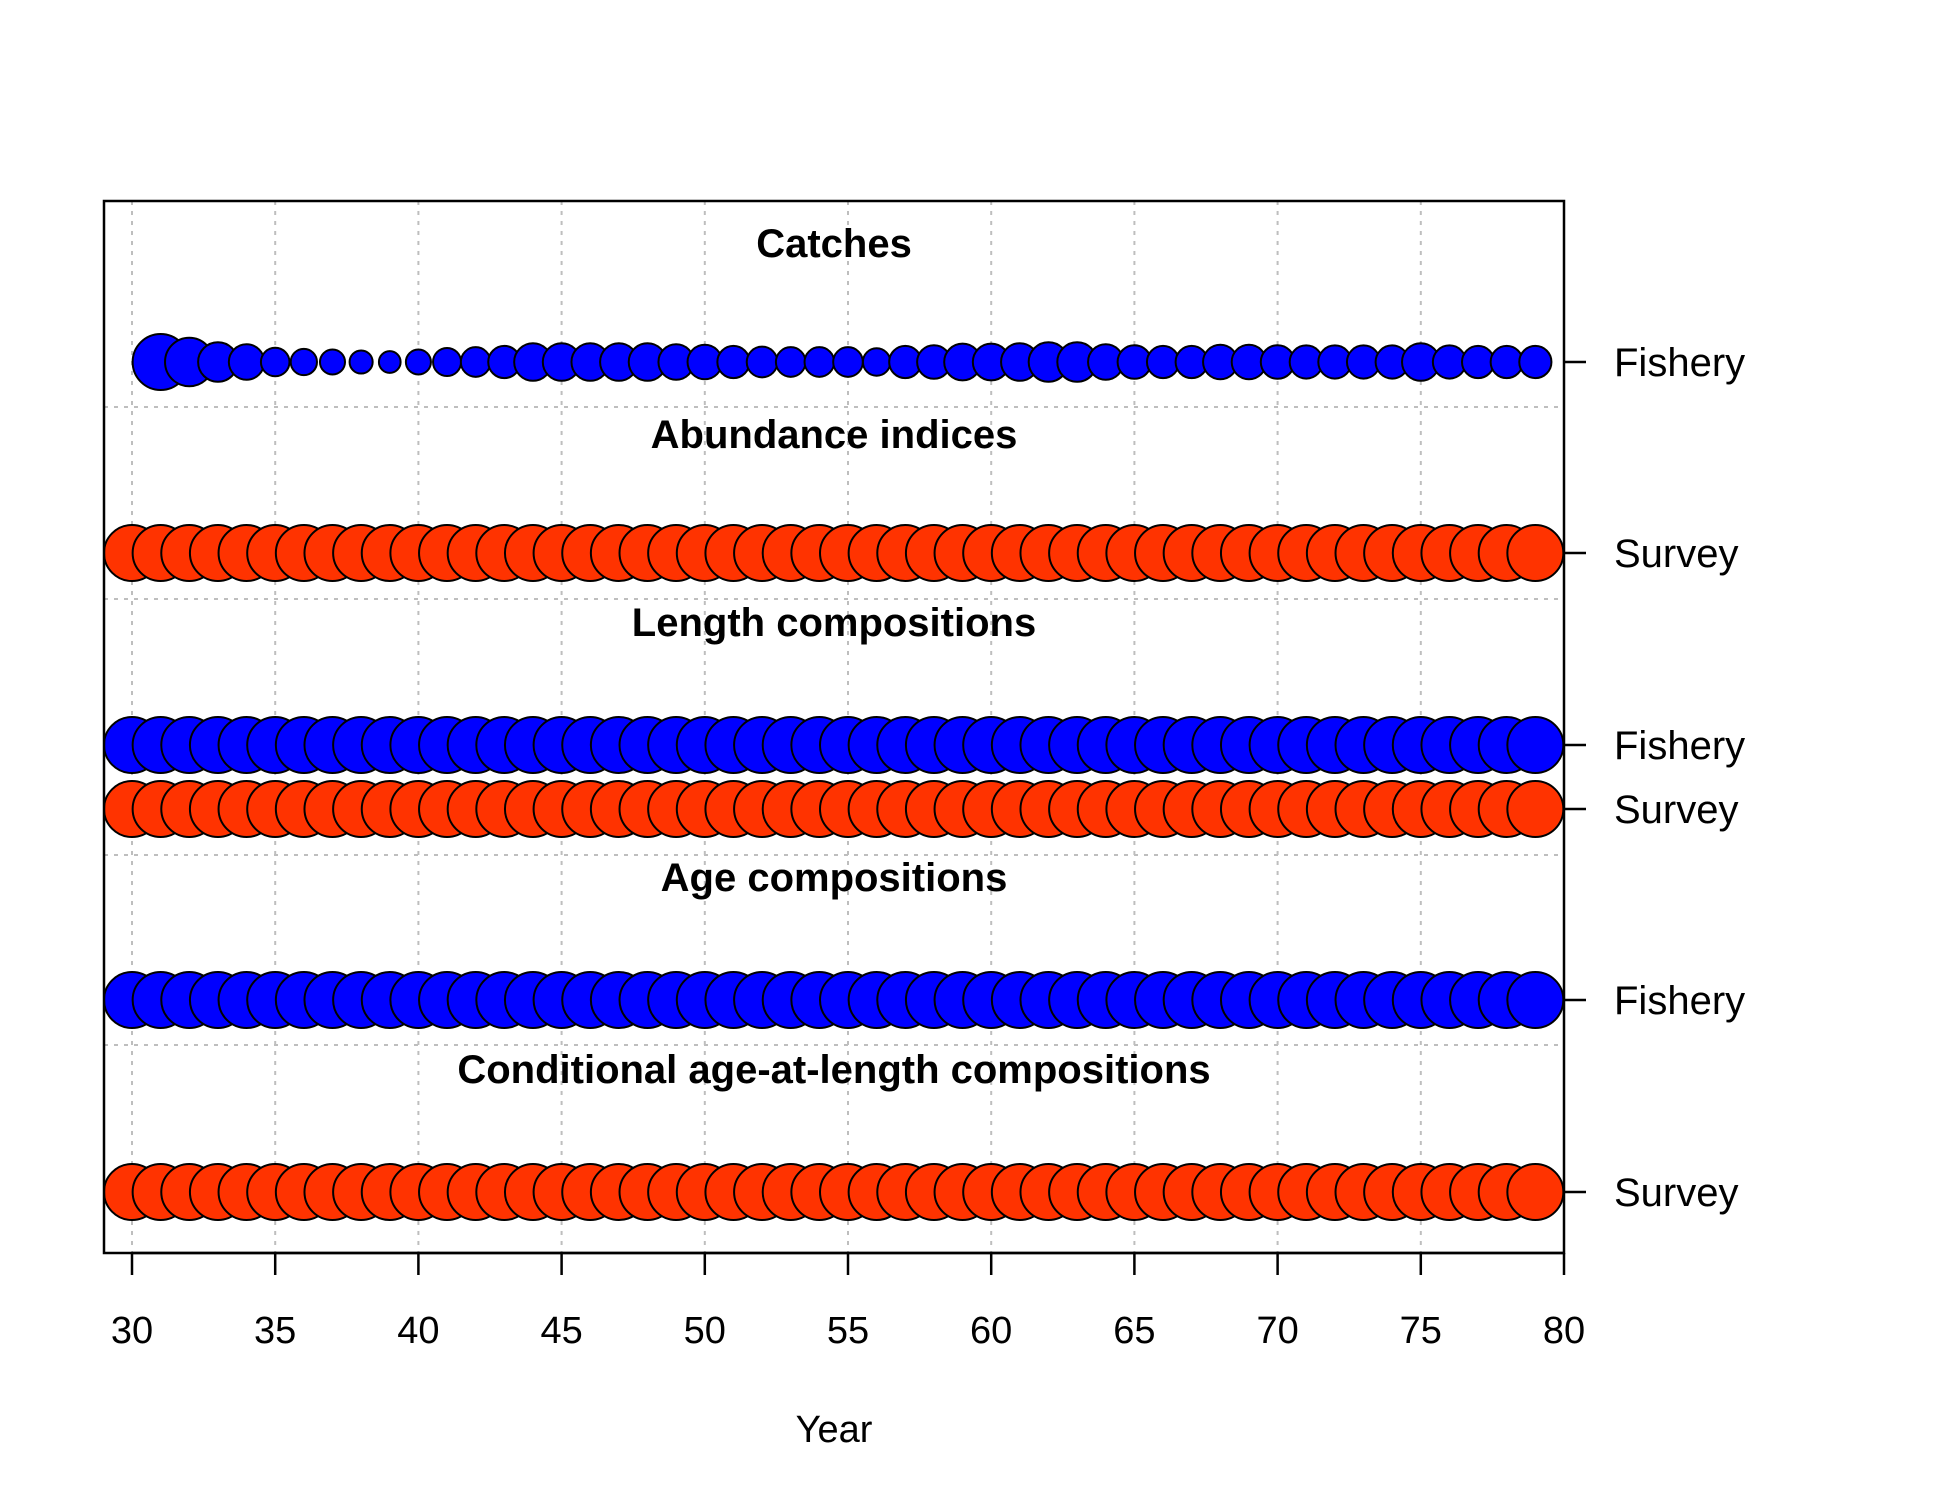 The image size is (1950, 1500). I want to click on x-tick-label: 40, so click(418, 1331).